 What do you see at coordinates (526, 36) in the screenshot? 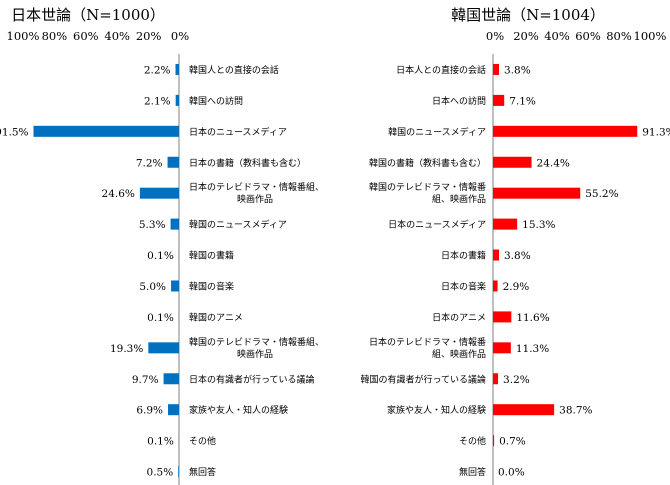
I see `korea-tick-label: 20%` at bounding box center [526, 36].